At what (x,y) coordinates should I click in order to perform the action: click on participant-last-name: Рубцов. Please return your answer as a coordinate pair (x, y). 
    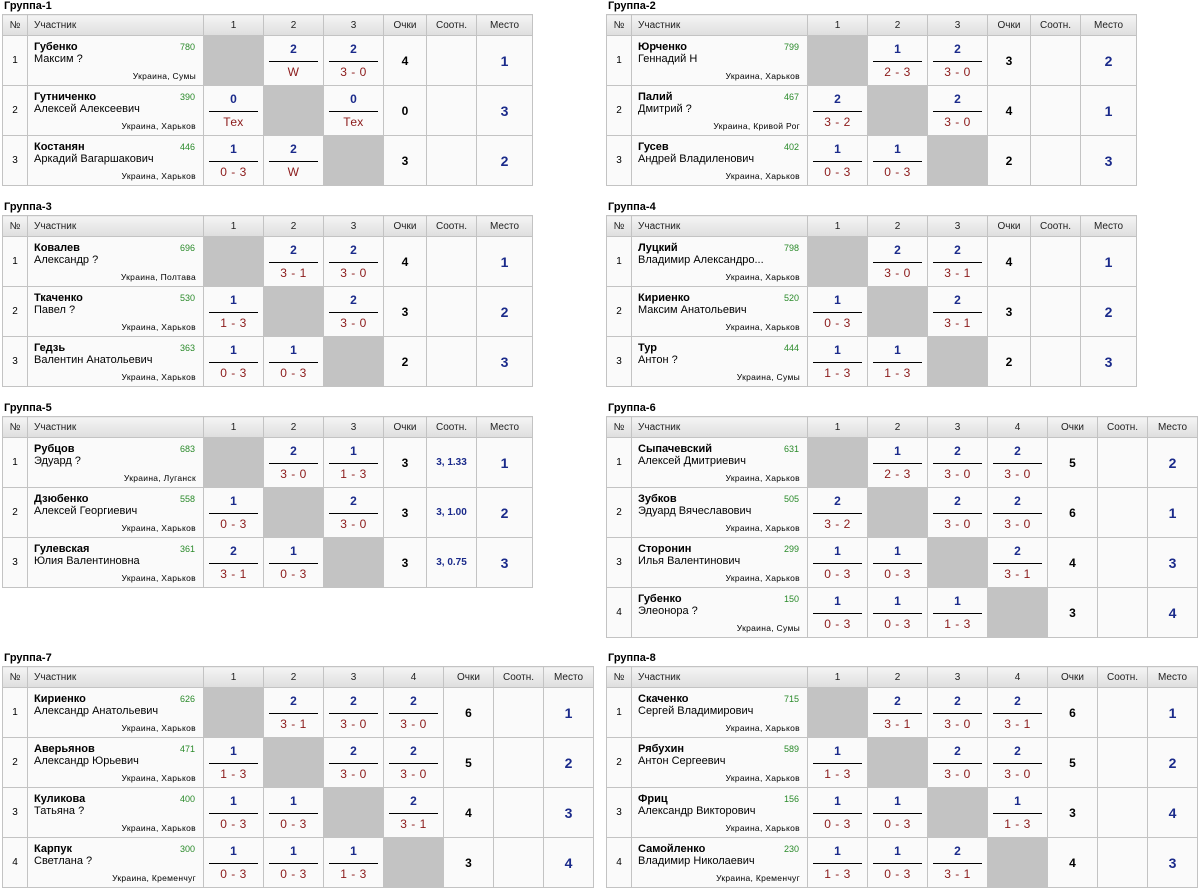
    Looking at the image, I should click on (54, 449).